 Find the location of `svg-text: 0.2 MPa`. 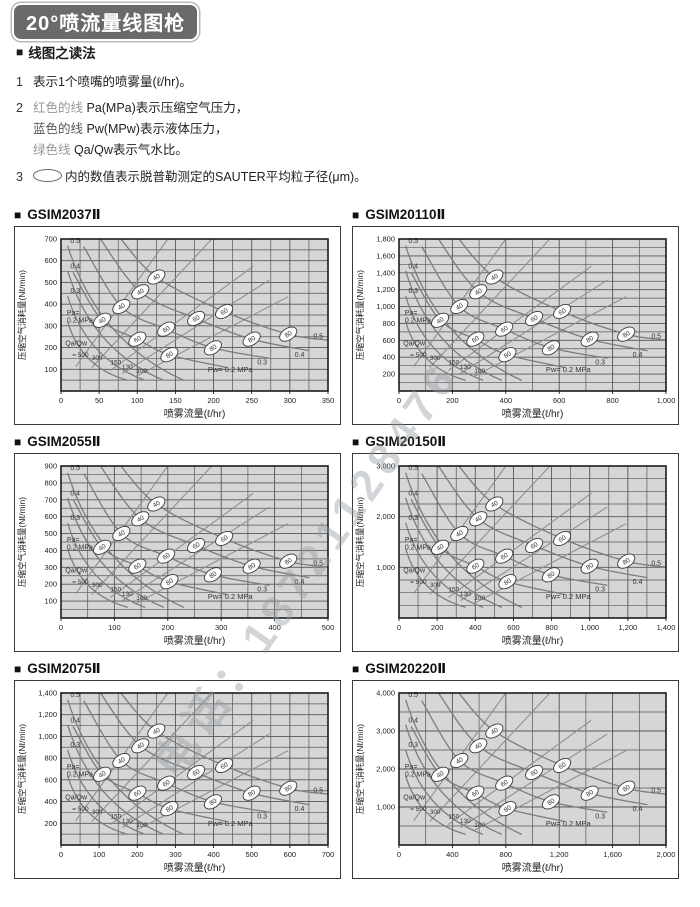

svg-text: 0.2 MPa is located at coordinates (80, 547).